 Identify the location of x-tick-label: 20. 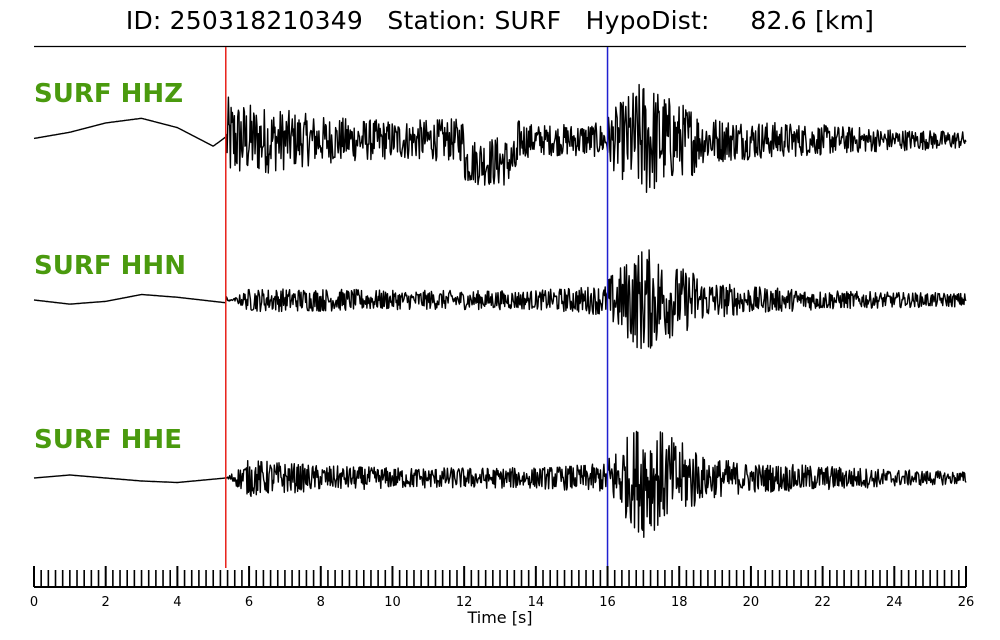
(751, 602).